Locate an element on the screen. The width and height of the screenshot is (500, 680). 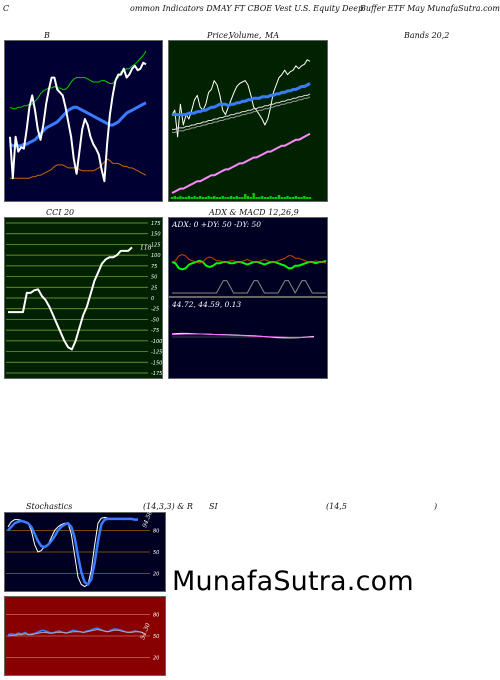
adx-chart is located at coordinates (248, 257).